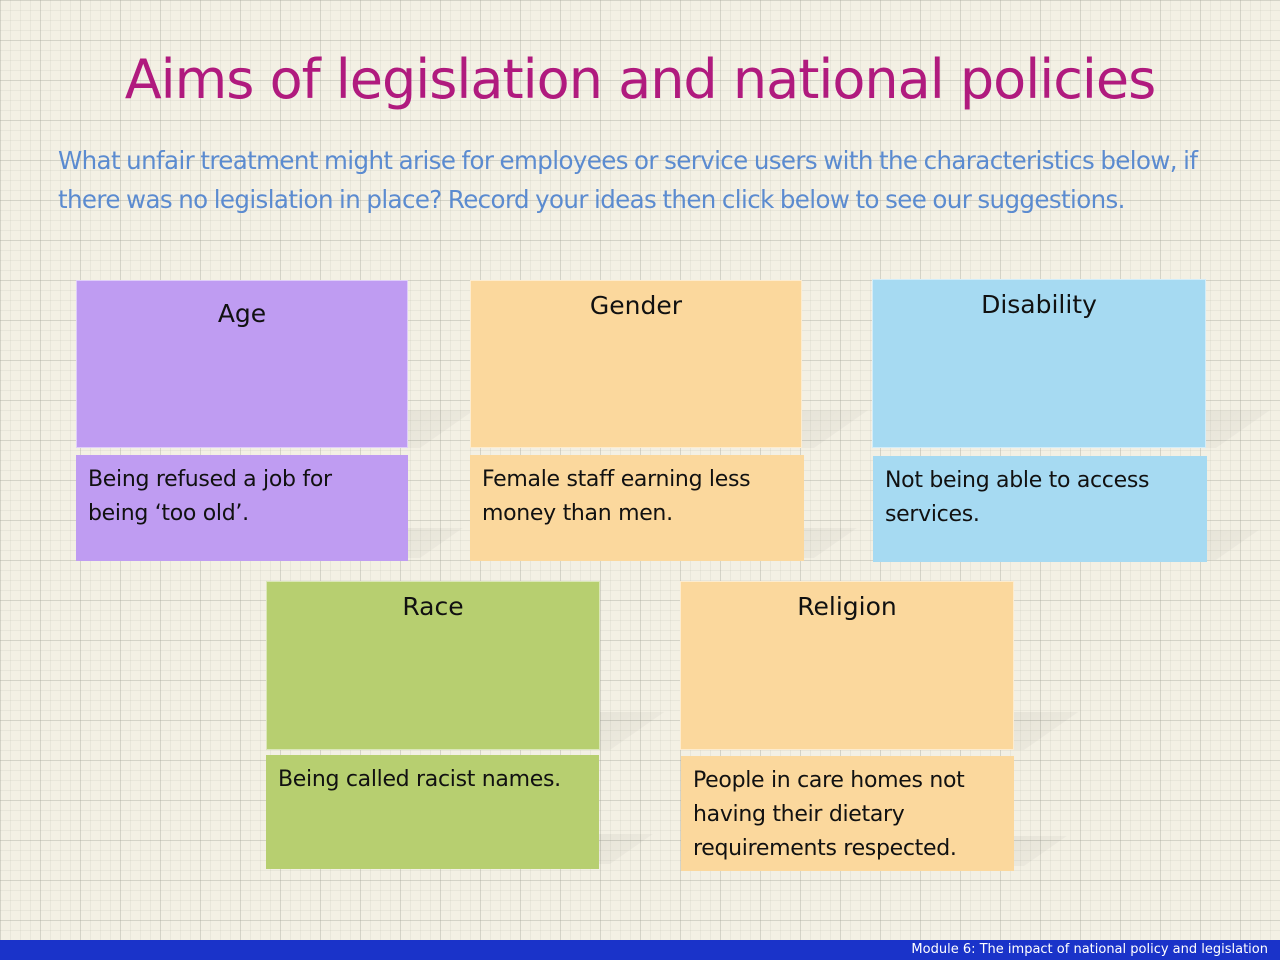  Describe the element at coordinates (636, 364) in the screenshot. I see `card-gender-heading-box: Gender` at that location.